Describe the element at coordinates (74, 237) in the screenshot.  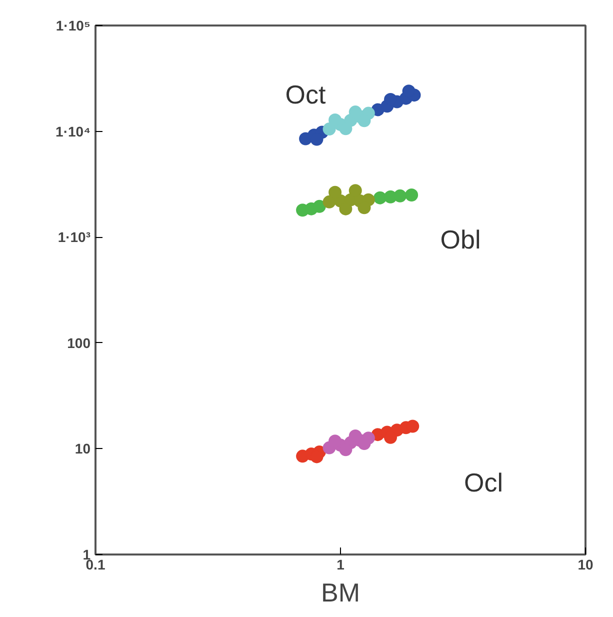
I see `y-tick-label: 1·10³` at that location.